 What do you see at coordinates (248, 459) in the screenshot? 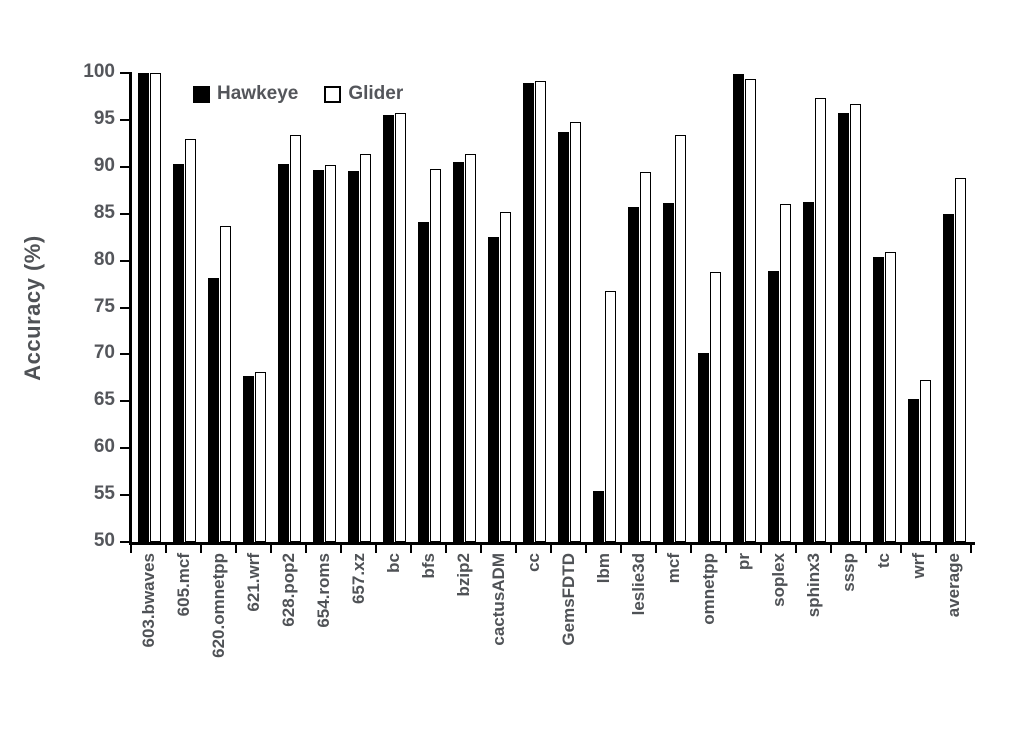
I see `bar-hawkeye-621.wrf` at bounding box center [248, 459].